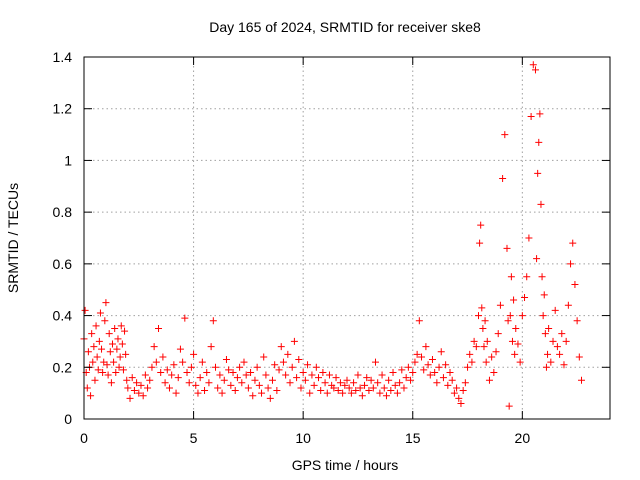 The image size is (640, 480). What do you see at coordinates (63, 57) in the screenshot?
I see `y-tick-label: 1.4` at bounding box center [63, 57].